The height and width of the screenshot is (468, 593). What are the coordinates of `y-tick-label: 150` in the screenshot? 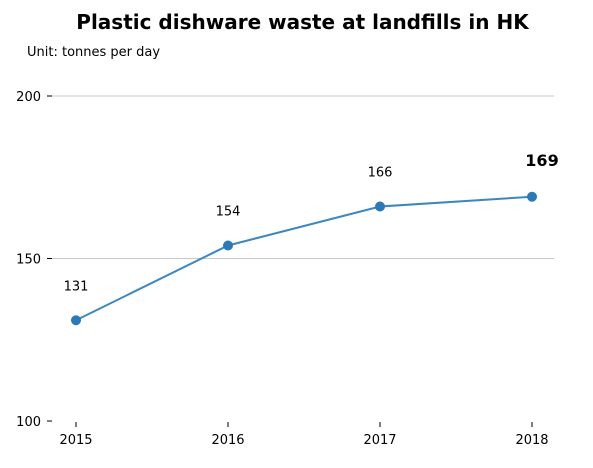 It's located at (28, 260).